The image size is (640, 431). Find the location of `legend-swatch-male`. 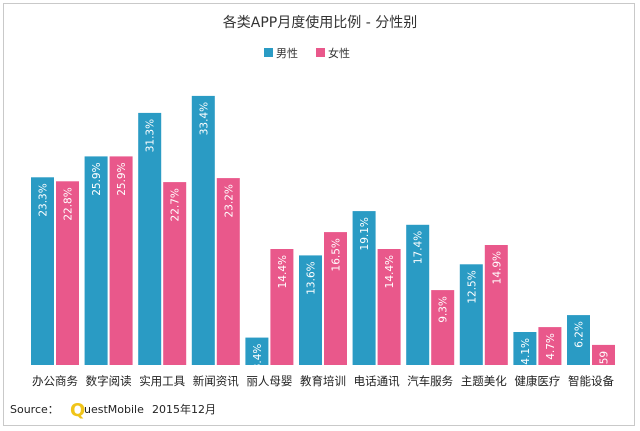

legend-swatch-male is located at coordinates (268, 52).